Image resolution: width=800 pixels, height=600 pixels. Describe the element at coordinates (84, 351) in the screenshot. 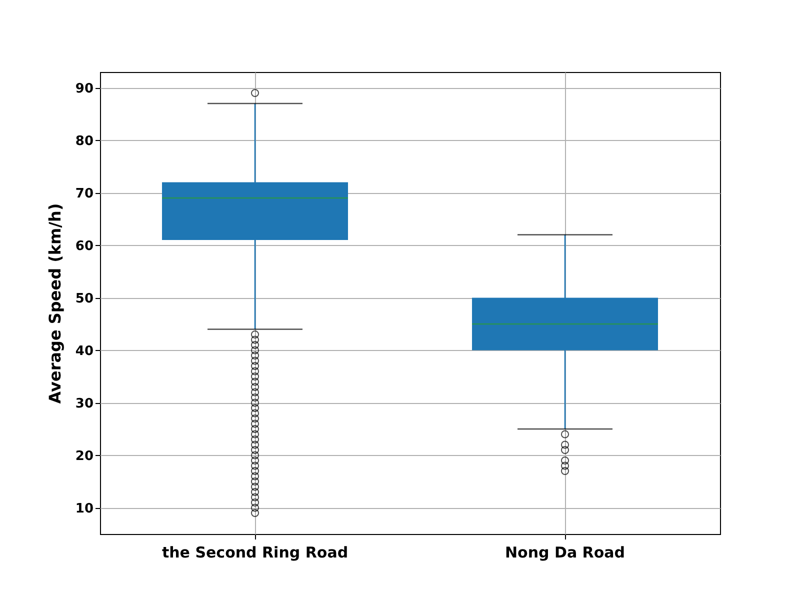

I see `y-tick-label: 40` at that location.